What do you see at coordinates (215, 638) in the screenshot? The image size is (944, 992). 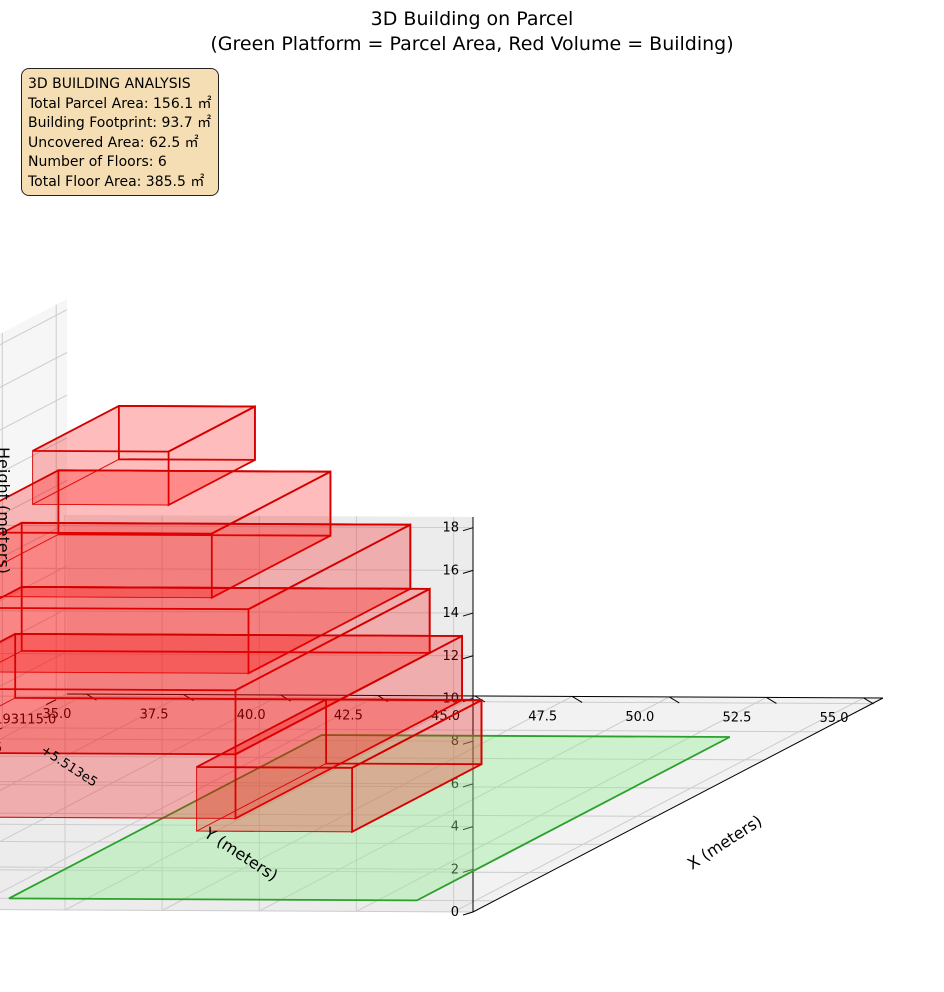 I see `floor-3-top-face` at bounding box center [215, 638].